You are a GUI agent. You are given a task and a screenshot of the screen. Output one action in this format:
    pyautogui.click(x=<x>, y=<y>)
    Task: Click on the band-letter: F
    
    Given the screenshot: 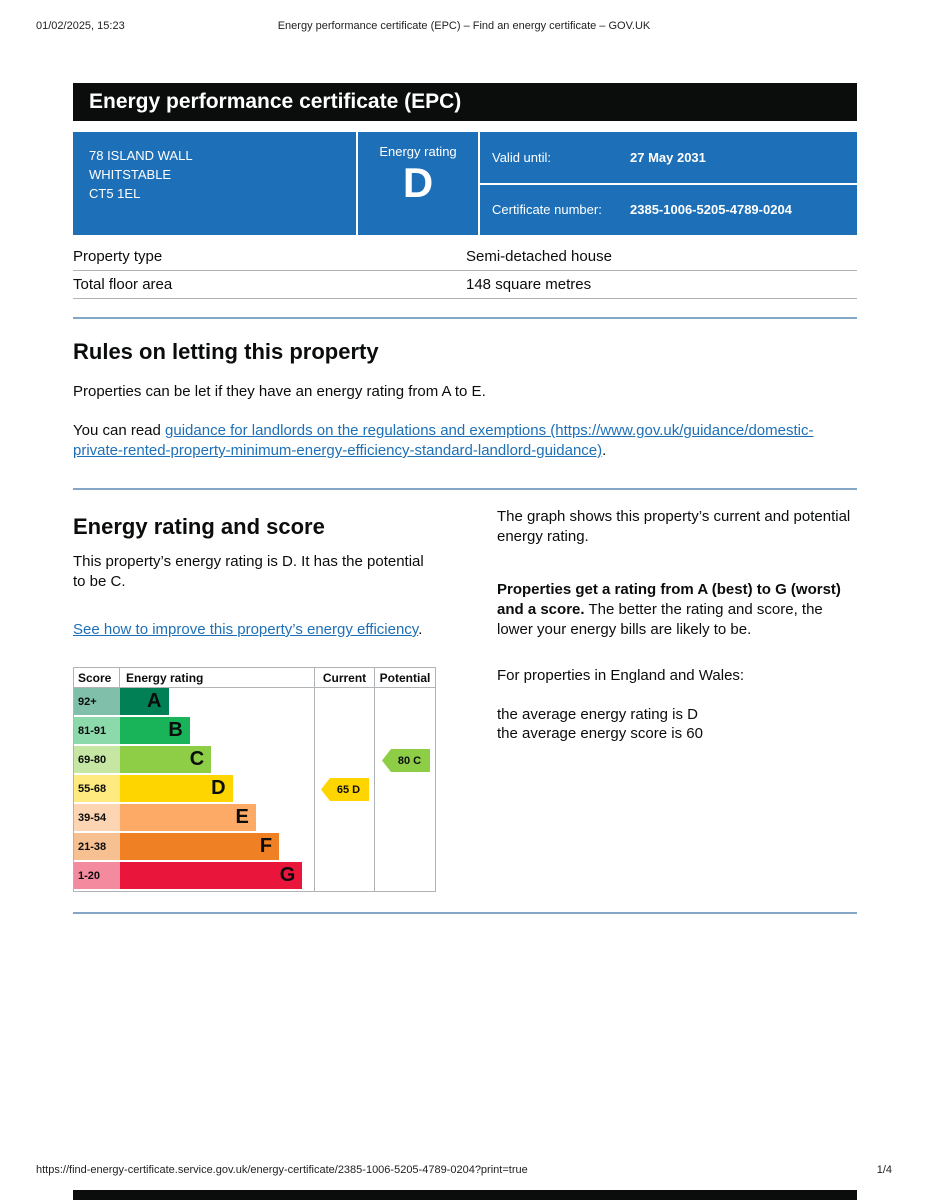 What is the action you would take?
    pyautogui.click(x=266, y=846)
    